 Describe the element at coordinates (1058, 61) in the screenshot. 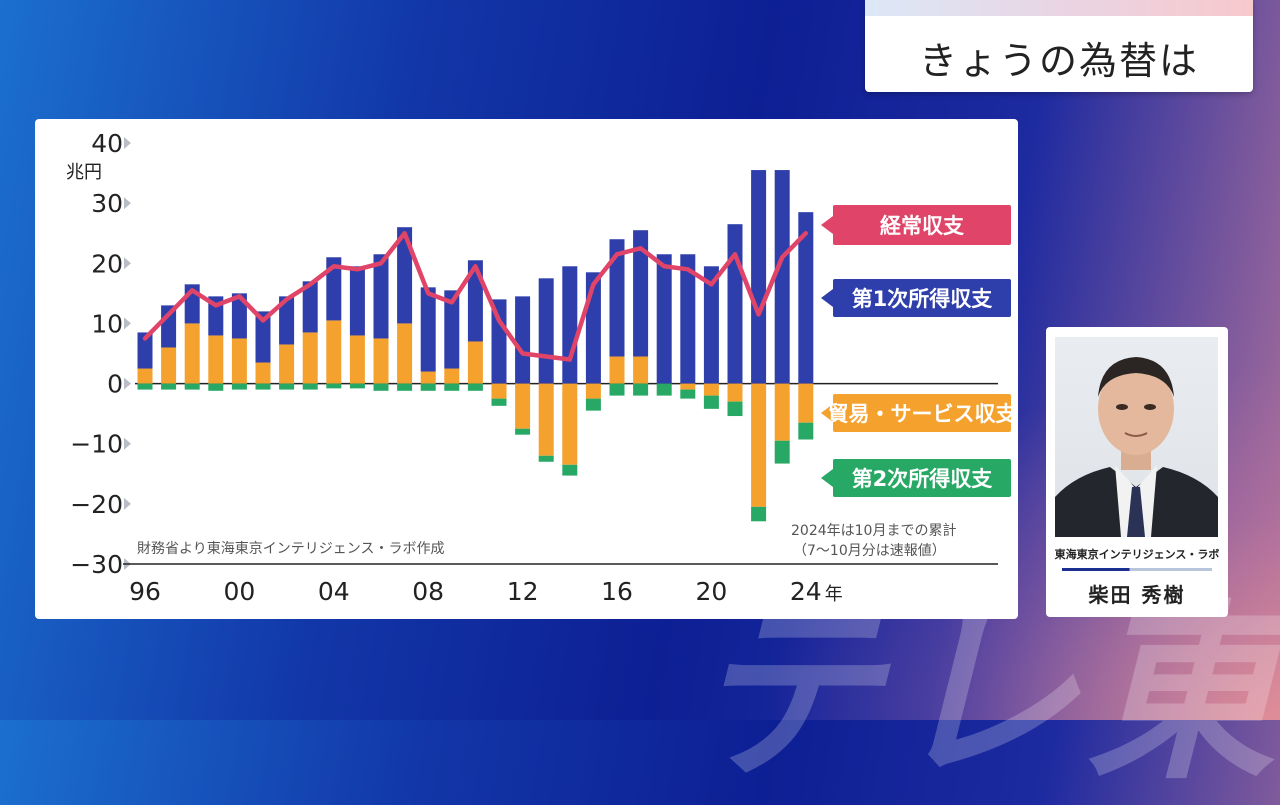

I see `segment-title: きょうの為替は` at that location.